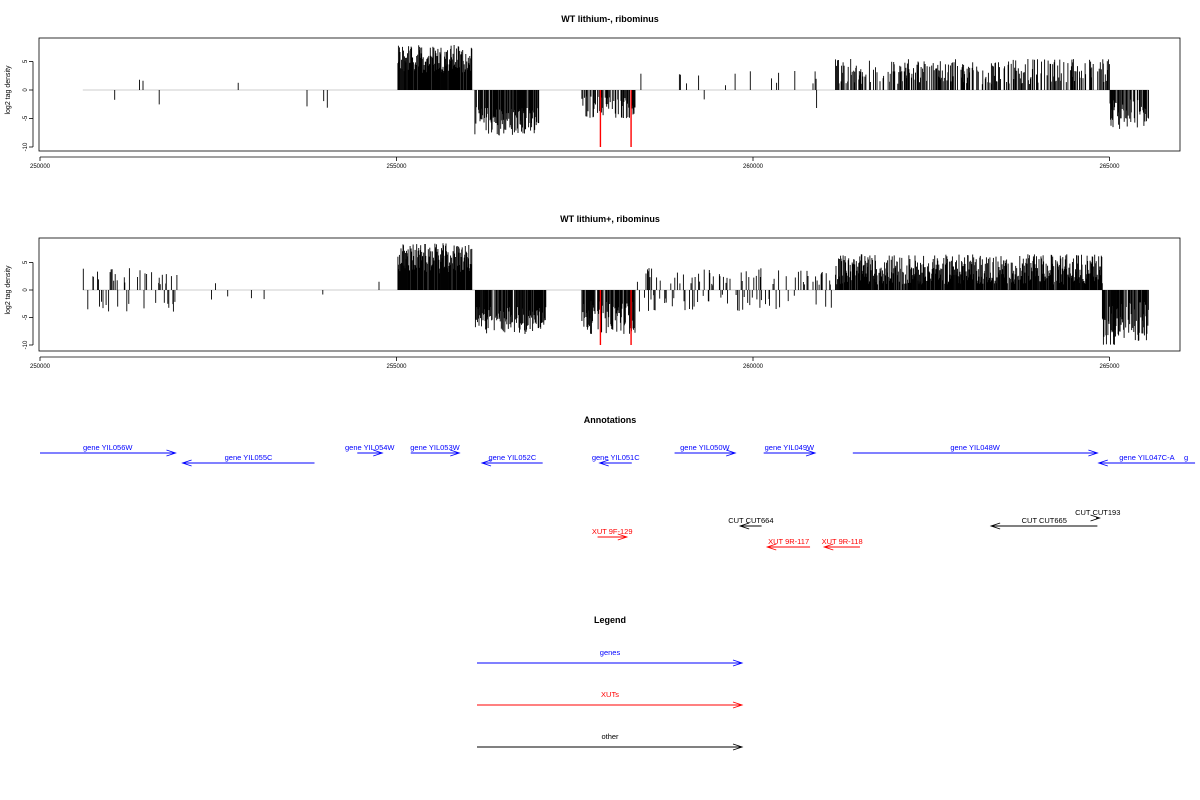 The width and height of the screenshot is (1200, 800). What do you see at coordinates (610, 420) in the screenshot?
I see `annotations-title: Annotations` at bounding box center [610, 420].